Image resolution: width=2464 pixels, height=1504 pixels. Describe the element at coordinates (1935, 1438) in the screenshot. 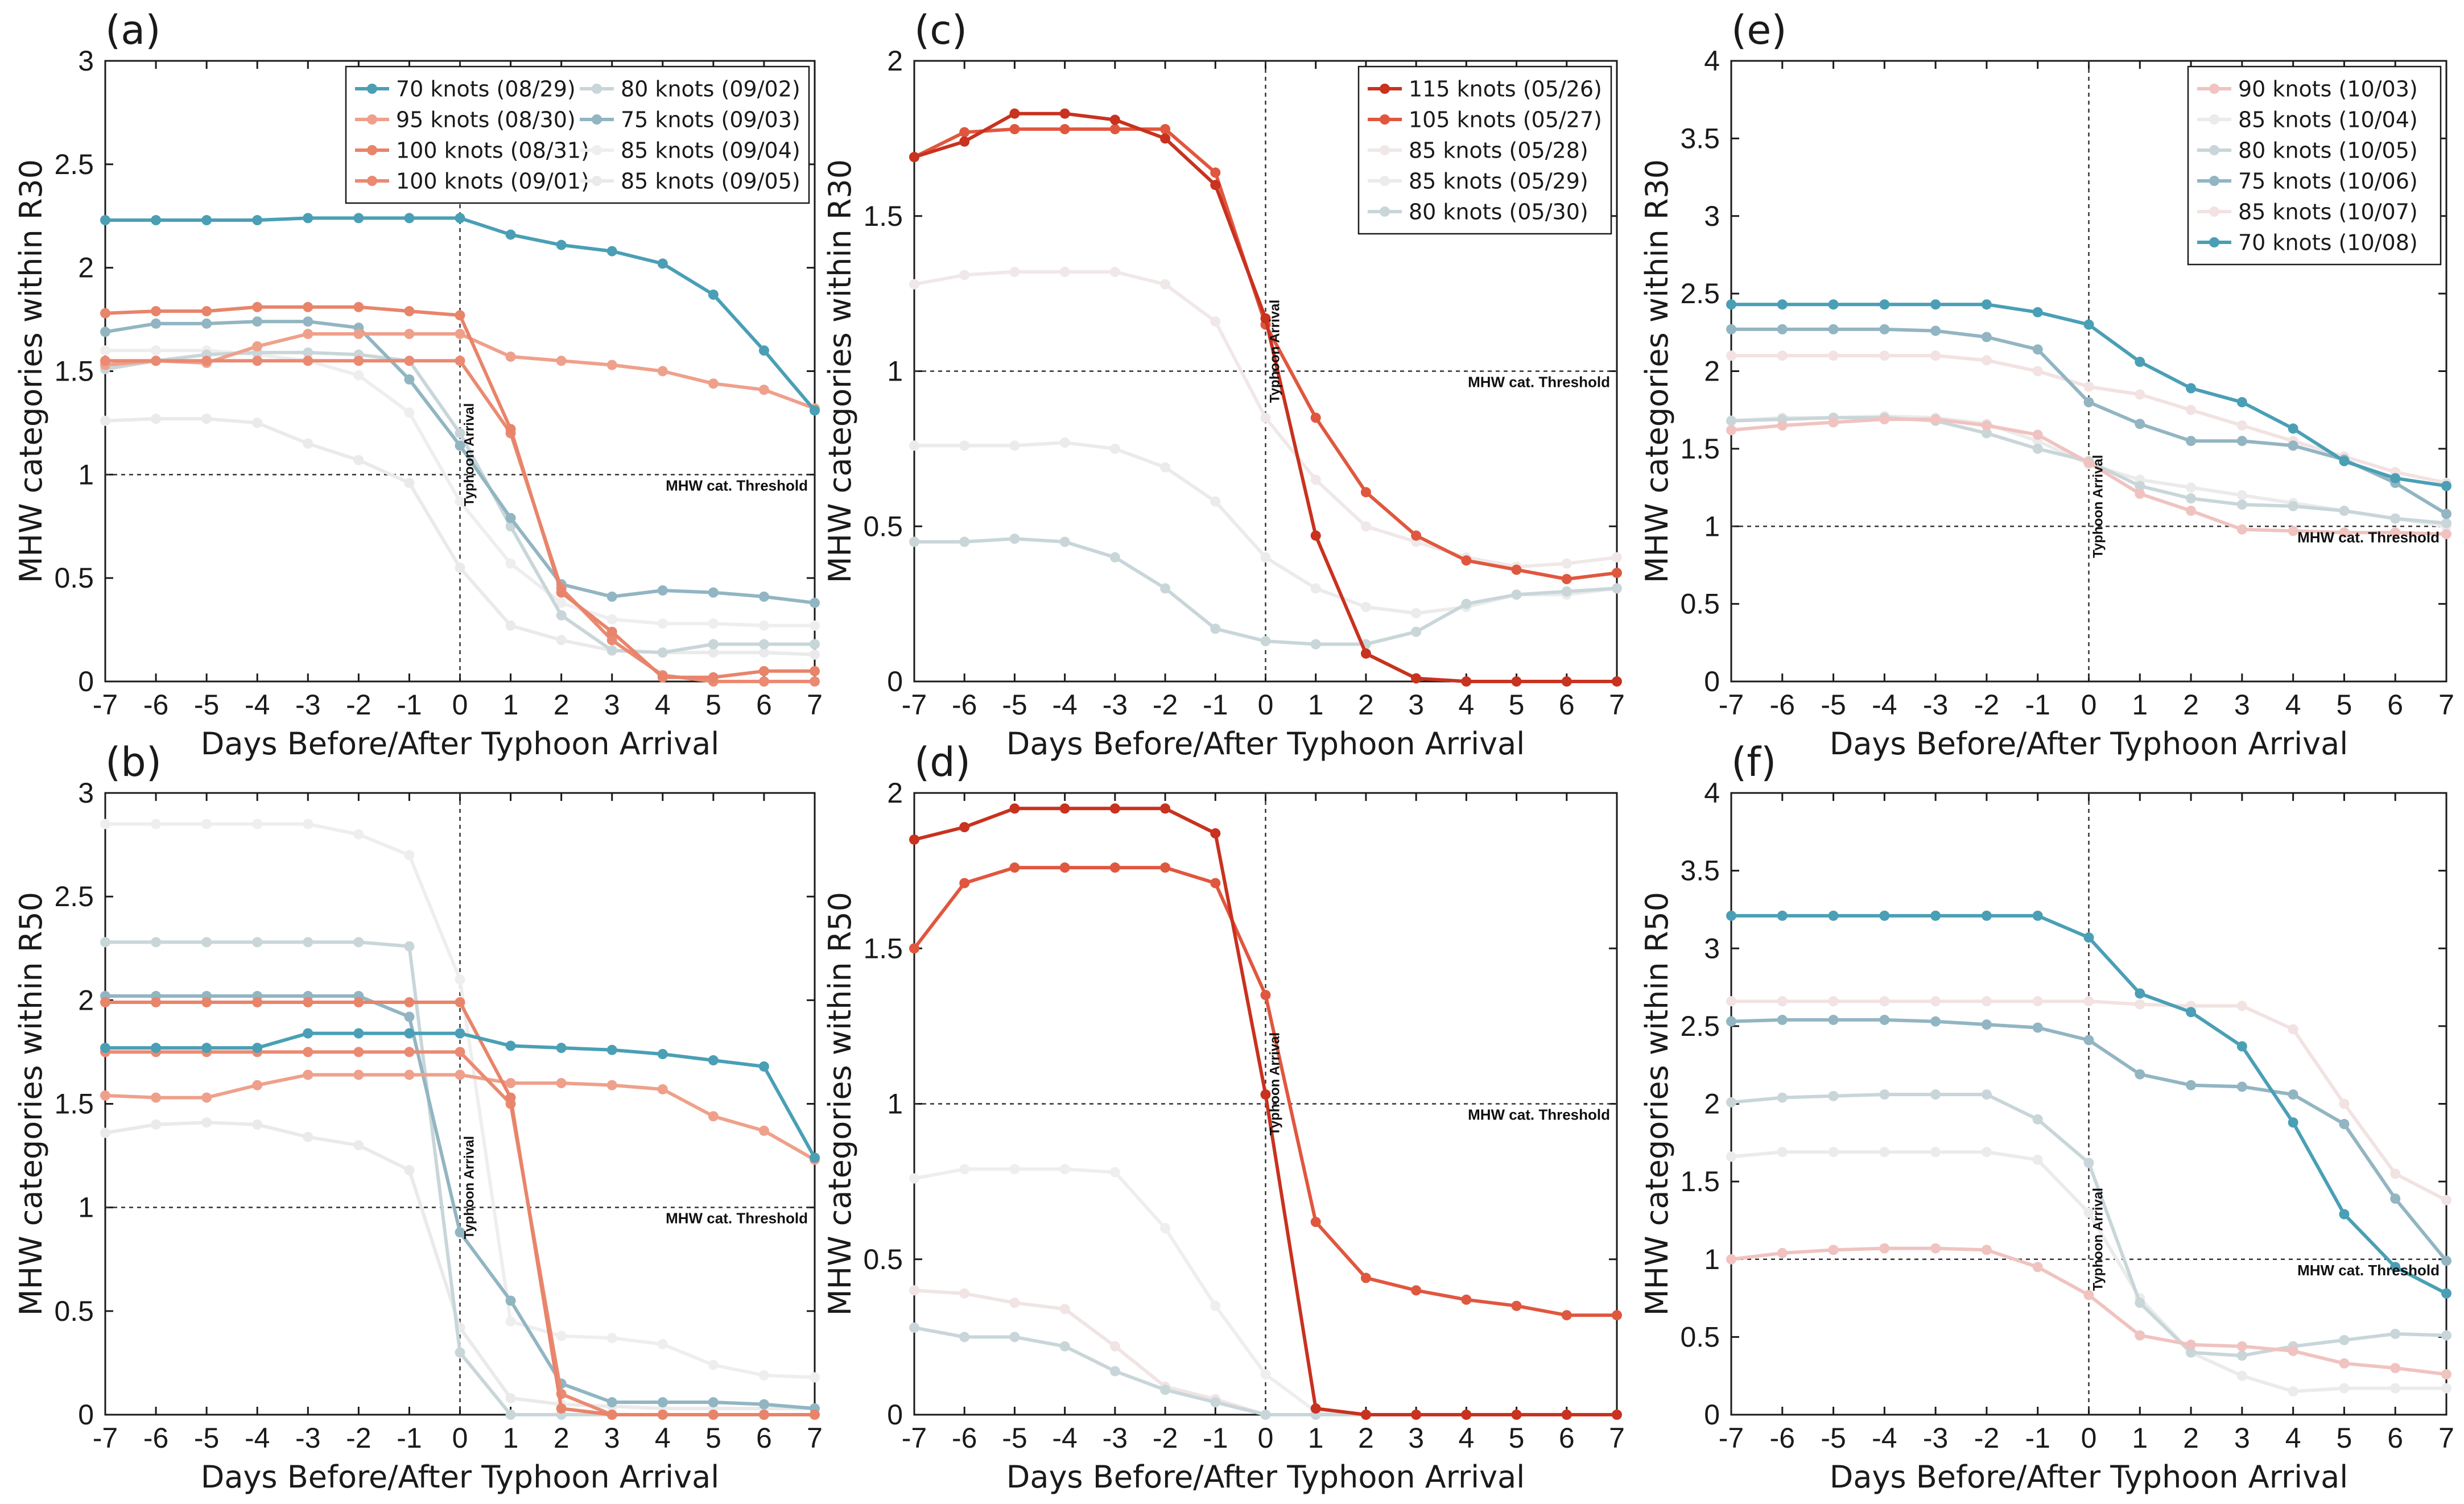

I see `x-tick-label: -3` at that location.